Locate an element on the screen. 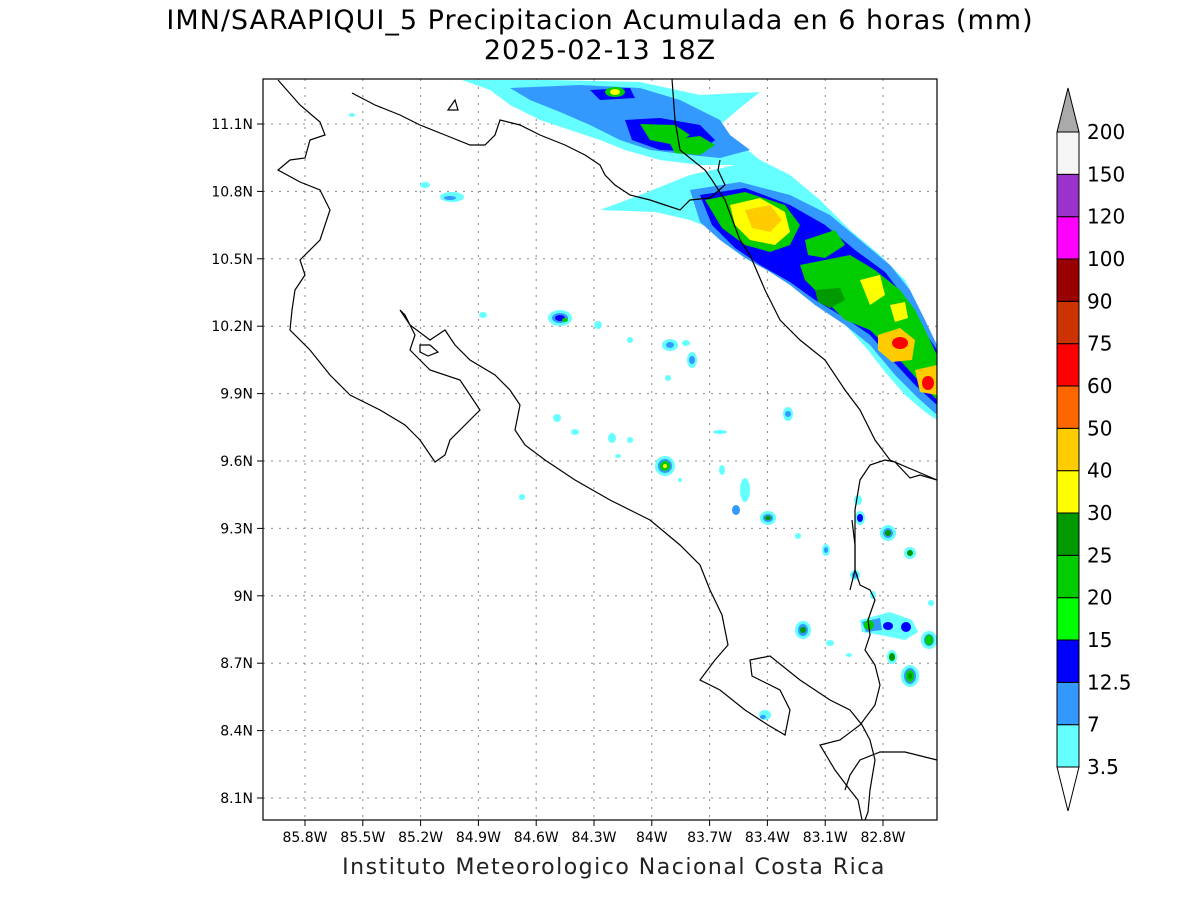 The image size is (1200, 900). colorbar-level-label: 30 is located at coordinates (1099, 513).